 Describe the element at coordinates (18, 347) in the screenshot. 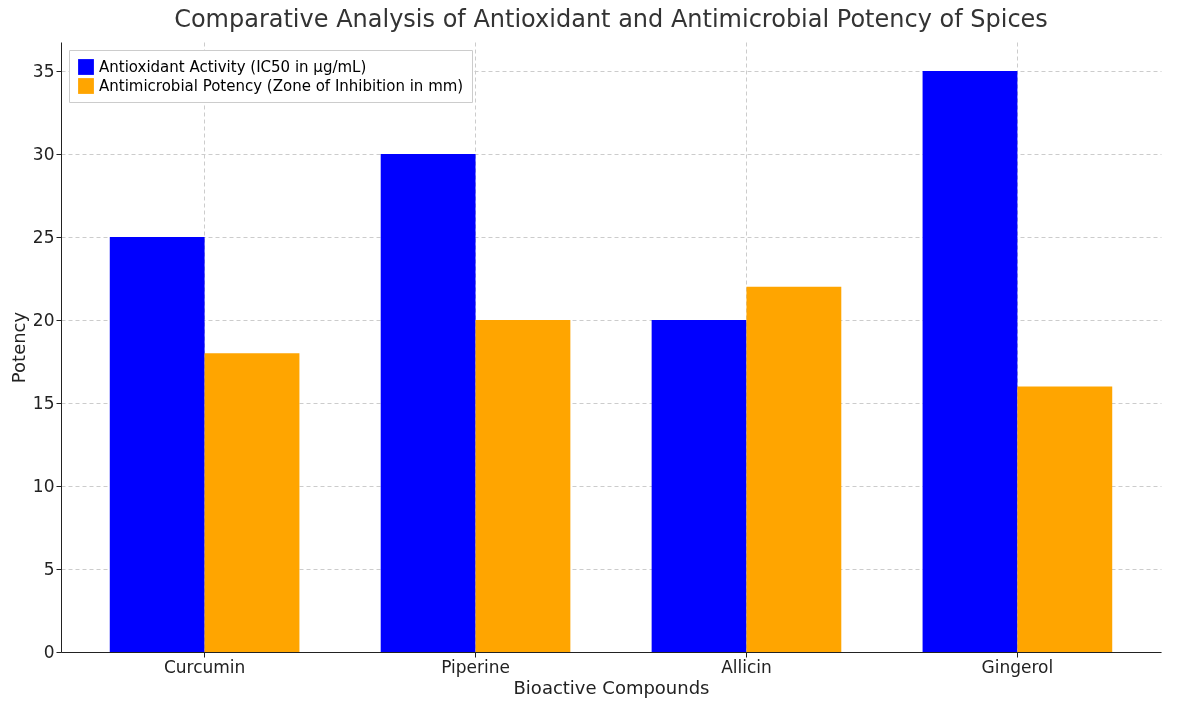

I see `y-axis-title: Potency` at that location.